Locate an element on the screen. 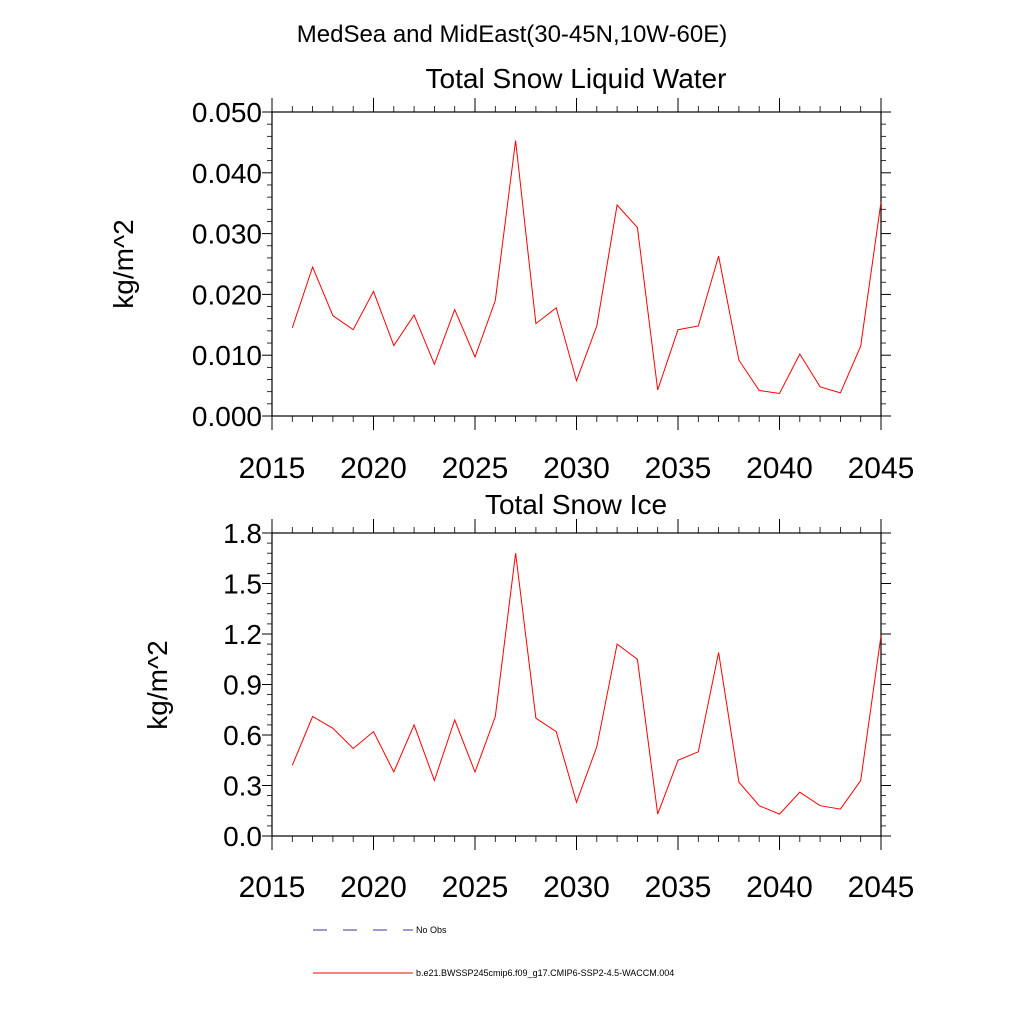 This screenshot has height=1024, width=1024. y-tick-label: 0.0 is located at coordinates (242, 836).